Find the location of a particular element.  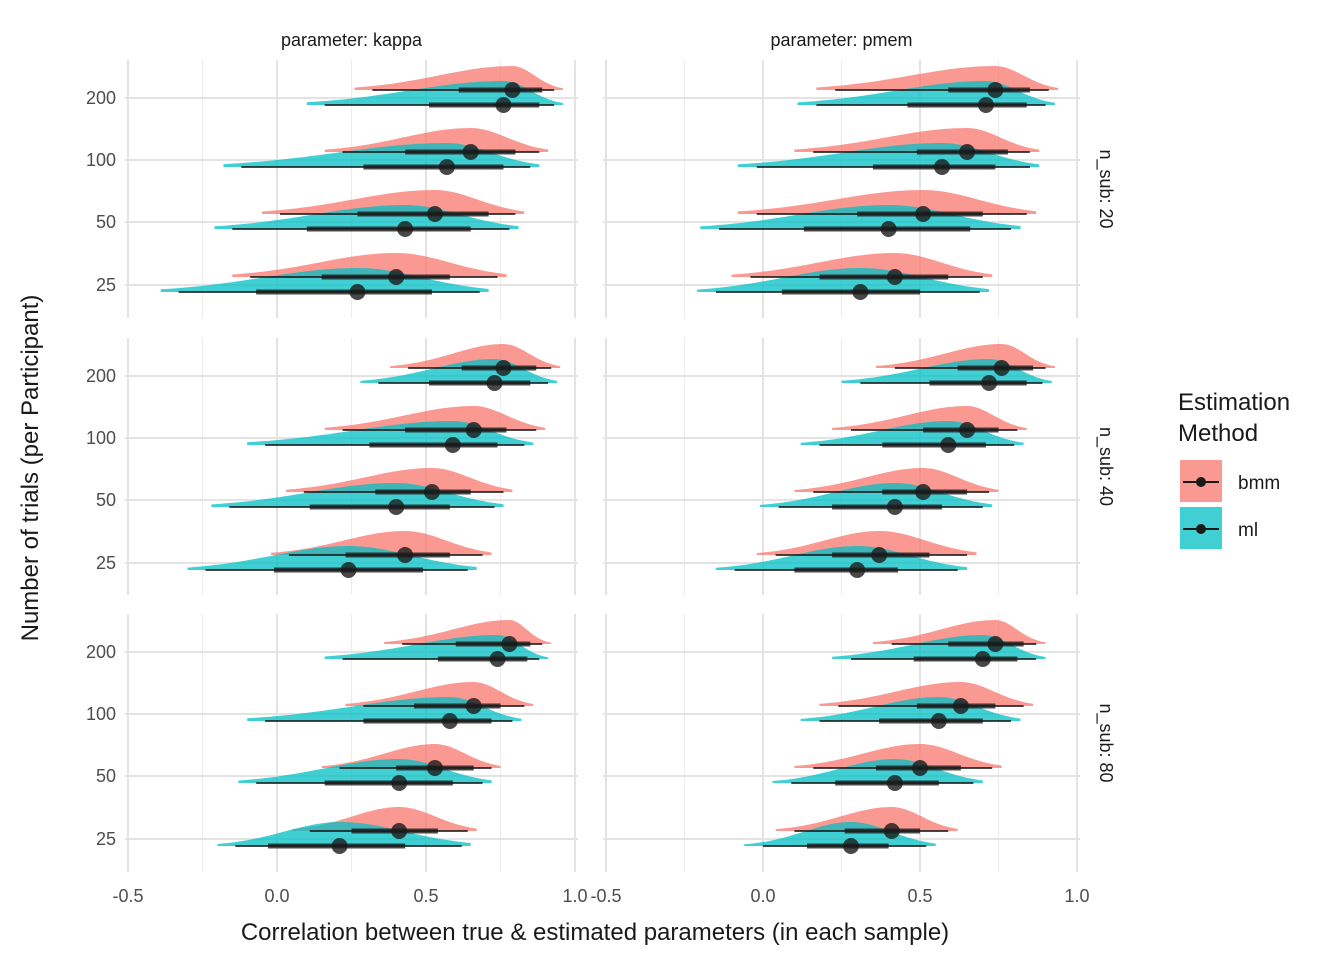

facet-row-label: n_sub: 40 is located at coordinates (1105, 466).